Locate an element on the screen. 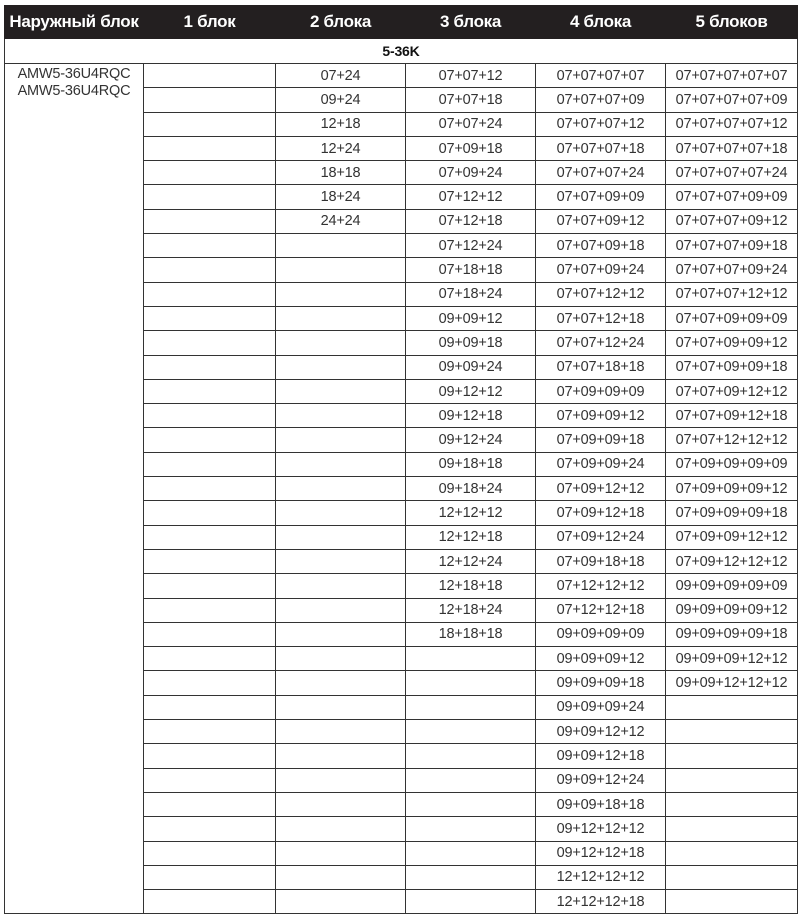 Image resolution: width=800 pixels, height=920 pixels. combination-cell-five: 07+09+09+09+12 is located at coordinates (731, 489).